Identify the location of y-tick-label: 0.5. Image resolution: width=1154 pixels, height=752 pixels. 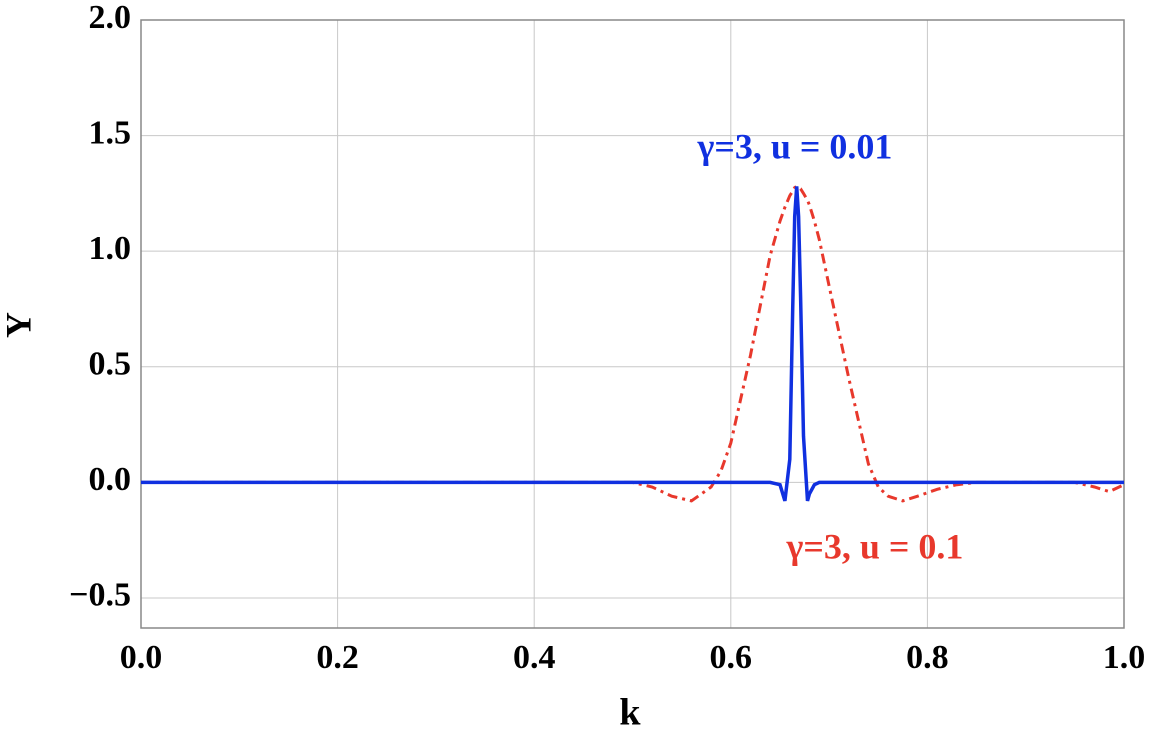
(110, 364).